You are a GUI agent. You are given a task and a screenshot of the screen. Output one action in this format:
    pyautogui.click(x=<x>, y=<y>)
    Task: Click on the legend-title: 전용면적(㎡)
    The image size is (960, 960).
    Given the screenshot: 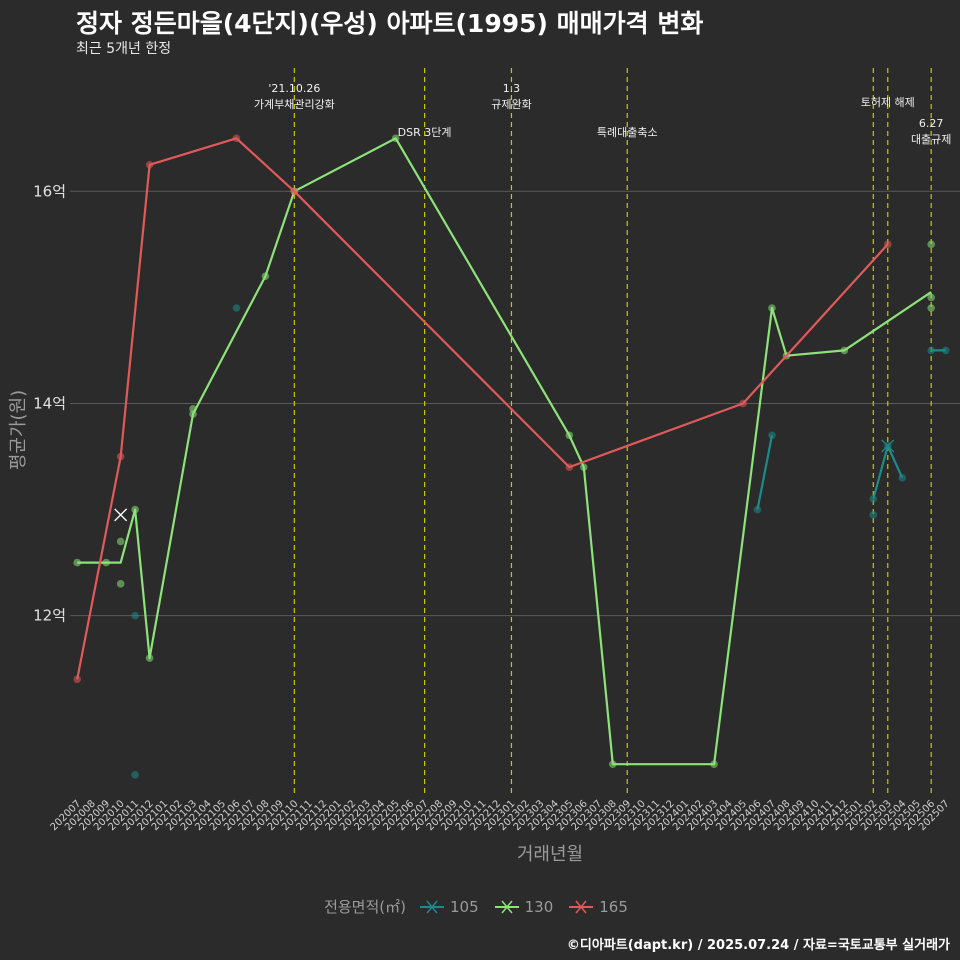 What is the action you would take?
    pyautogui.click(x=365, y=907)
    